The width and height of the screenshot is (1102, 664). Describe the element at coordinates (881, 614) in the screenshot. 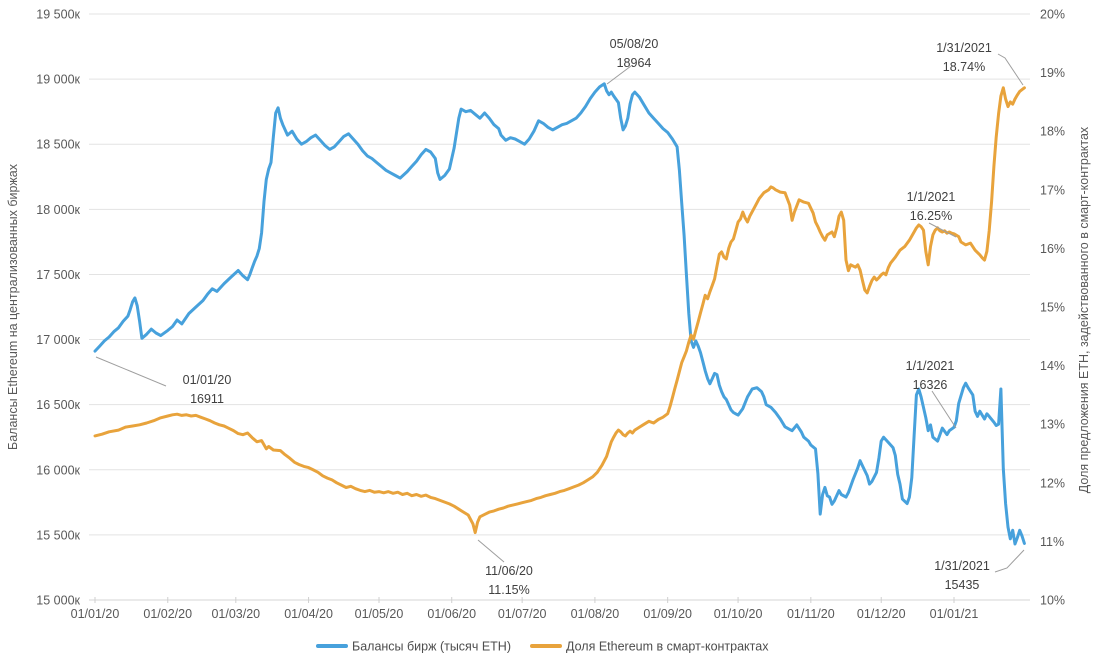

I see `x-axis-tick-label: 01/12/20` at that location.